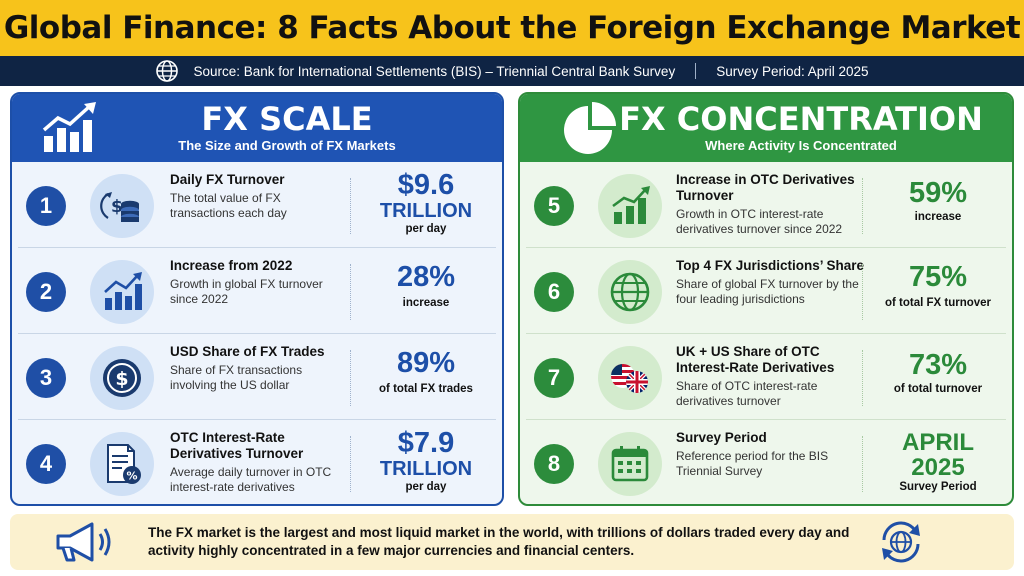 The height and width of the screenshot is (576, 1024). What do you see at coordinates (770, 265) in the screenshot?
I see `fact-title: Top 4 FX Jurisdictions’ Share` at bounding box center [770, 265].